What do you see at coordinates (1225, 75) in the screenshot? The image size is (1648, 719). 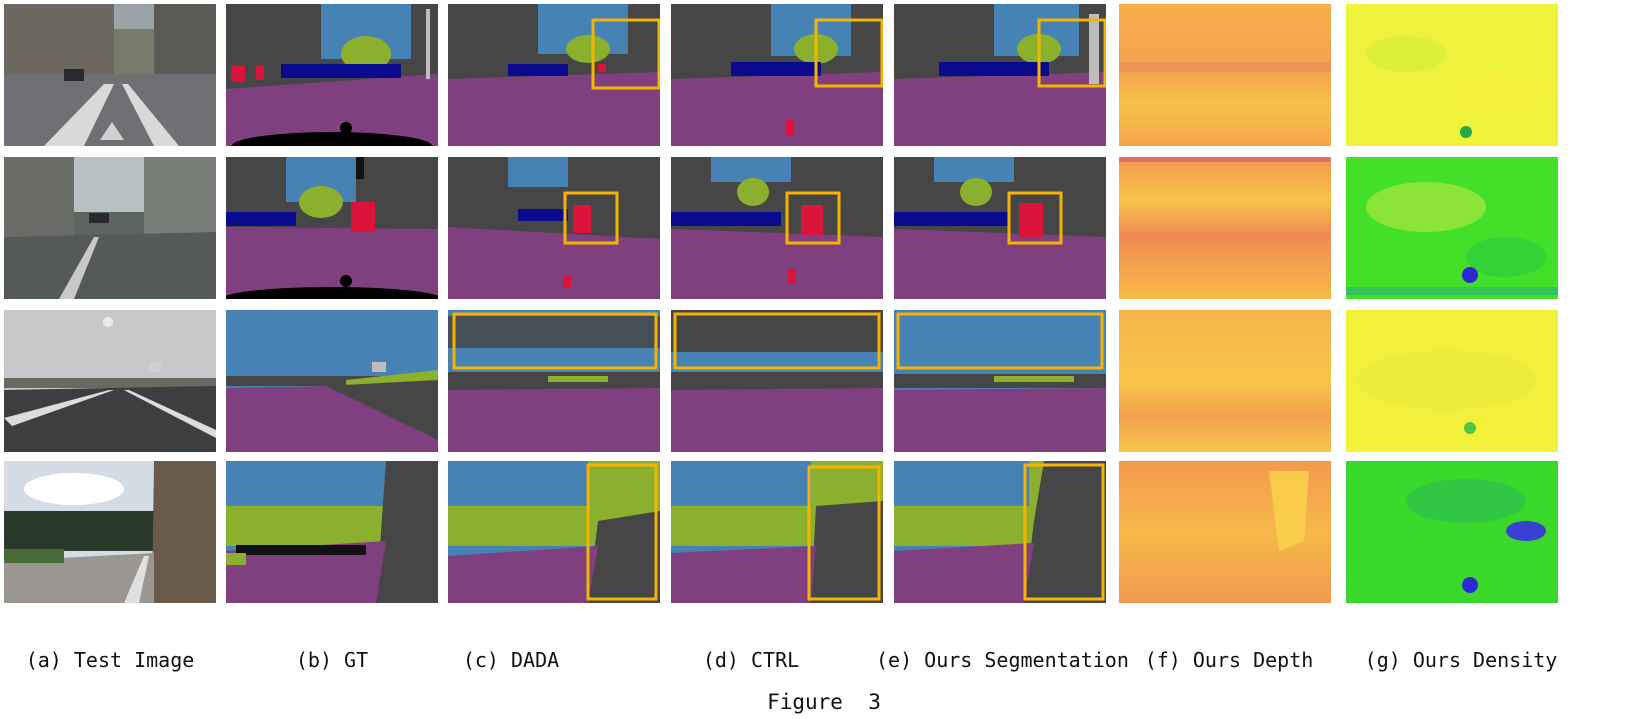 I see `ours-depth-row1` at bounding box center [1225, 75].